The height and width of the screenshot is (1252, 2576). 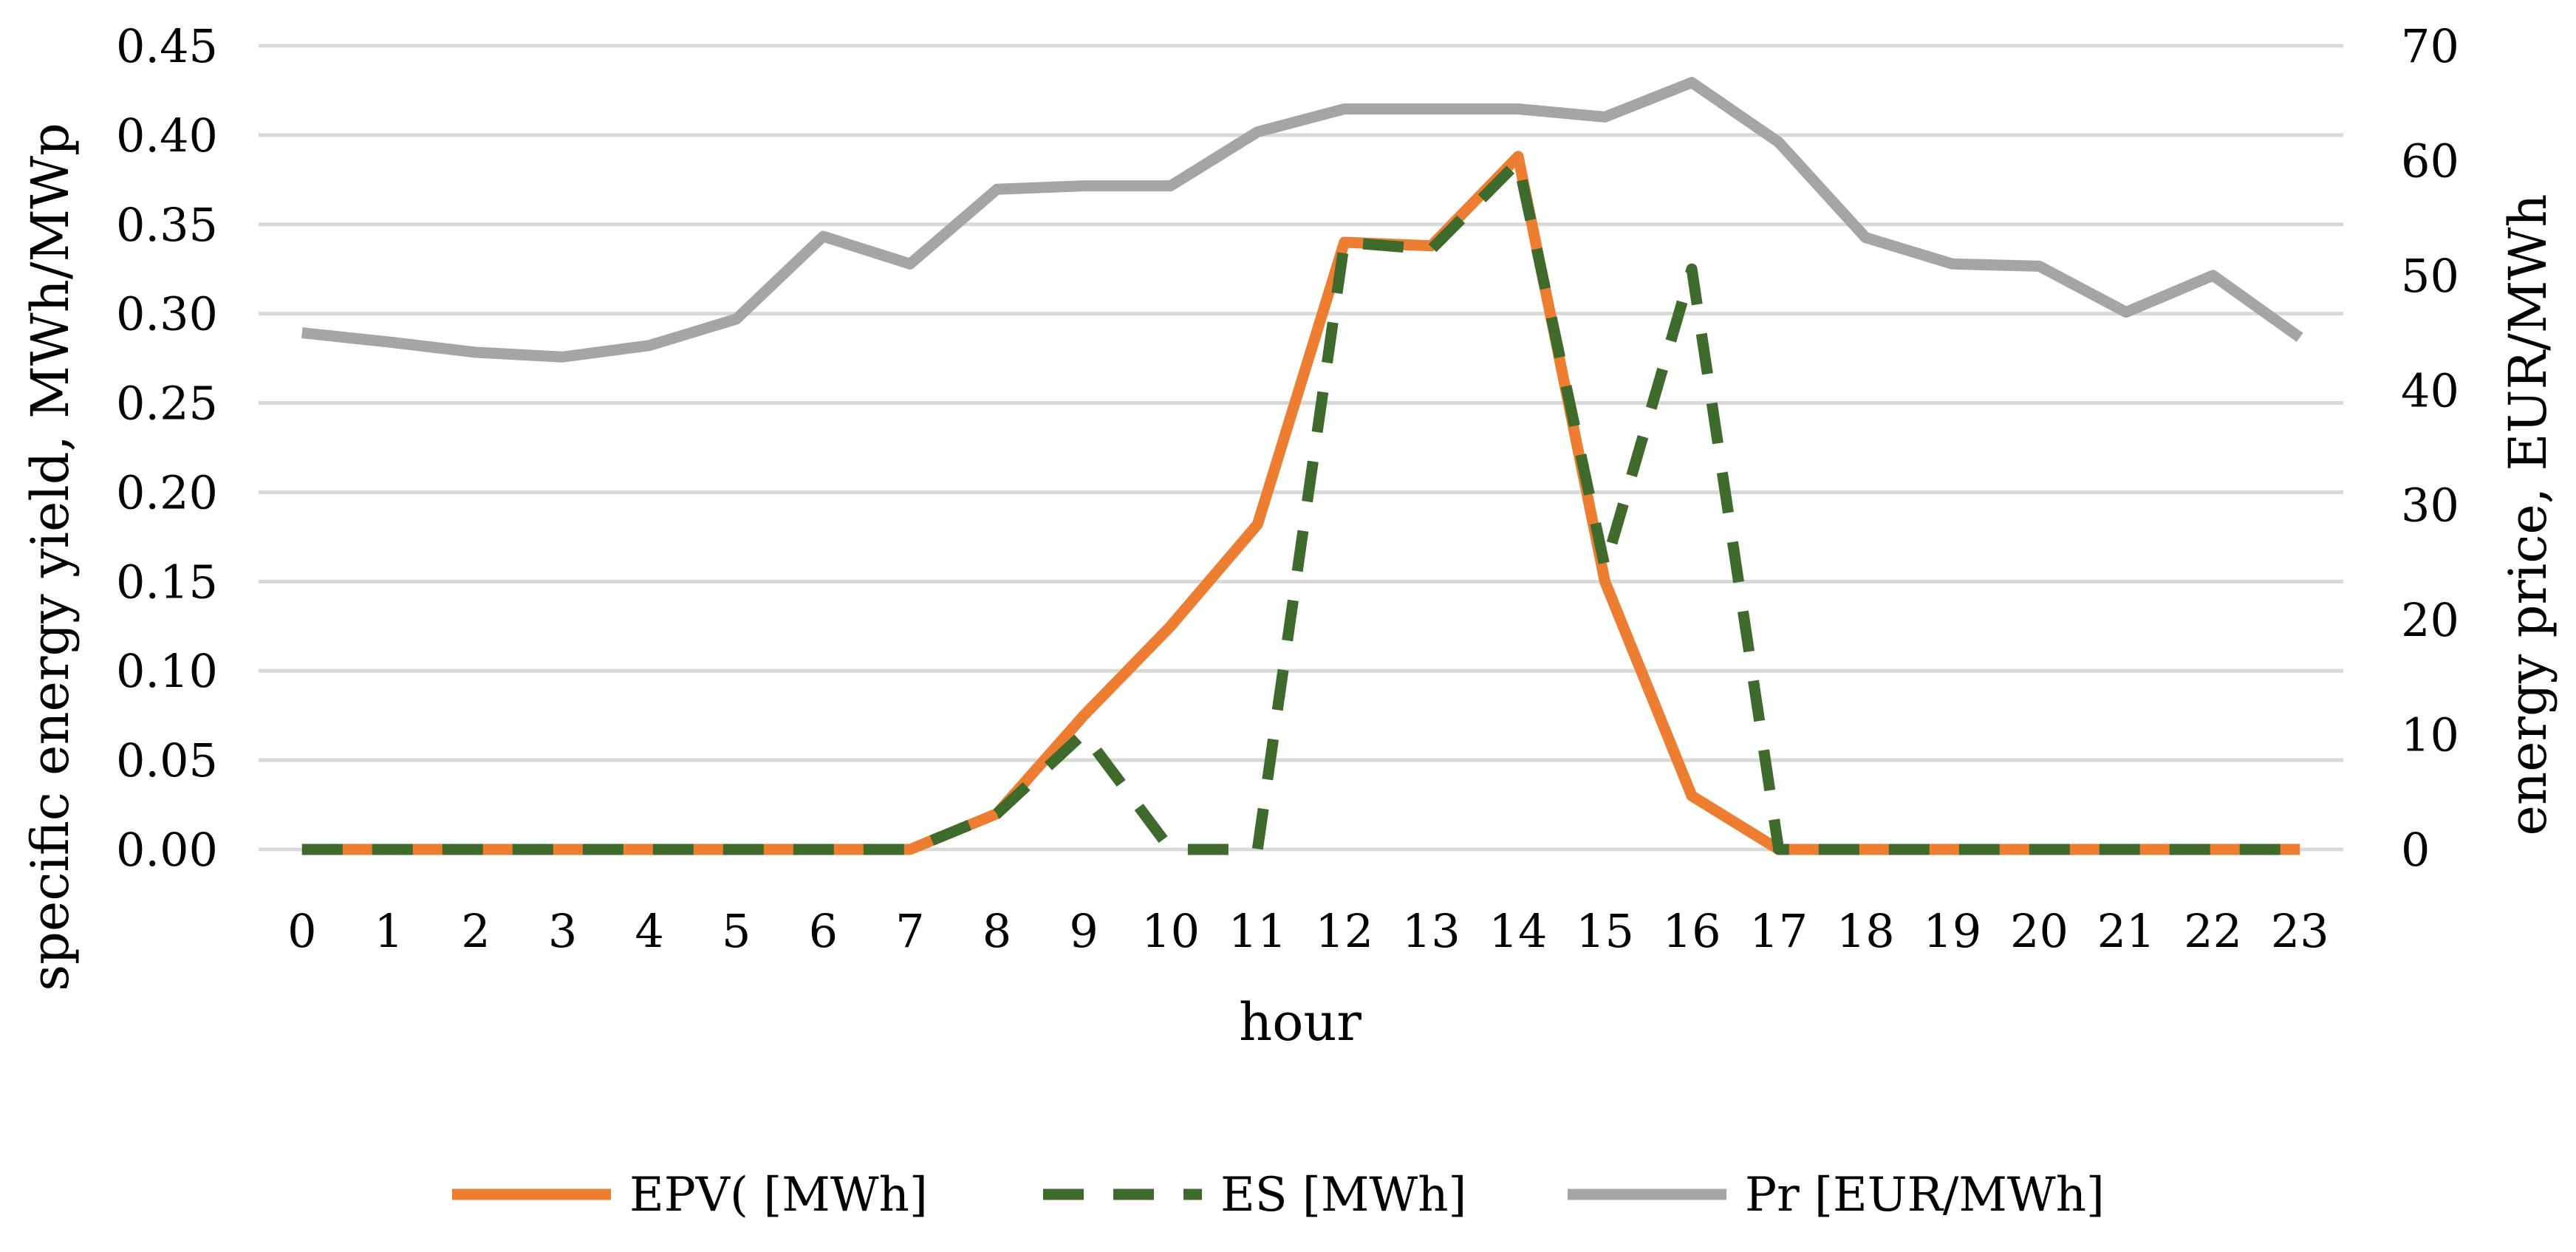 I want to click on left-axis-tick-label: 0.15, so click(x=167, y=582).